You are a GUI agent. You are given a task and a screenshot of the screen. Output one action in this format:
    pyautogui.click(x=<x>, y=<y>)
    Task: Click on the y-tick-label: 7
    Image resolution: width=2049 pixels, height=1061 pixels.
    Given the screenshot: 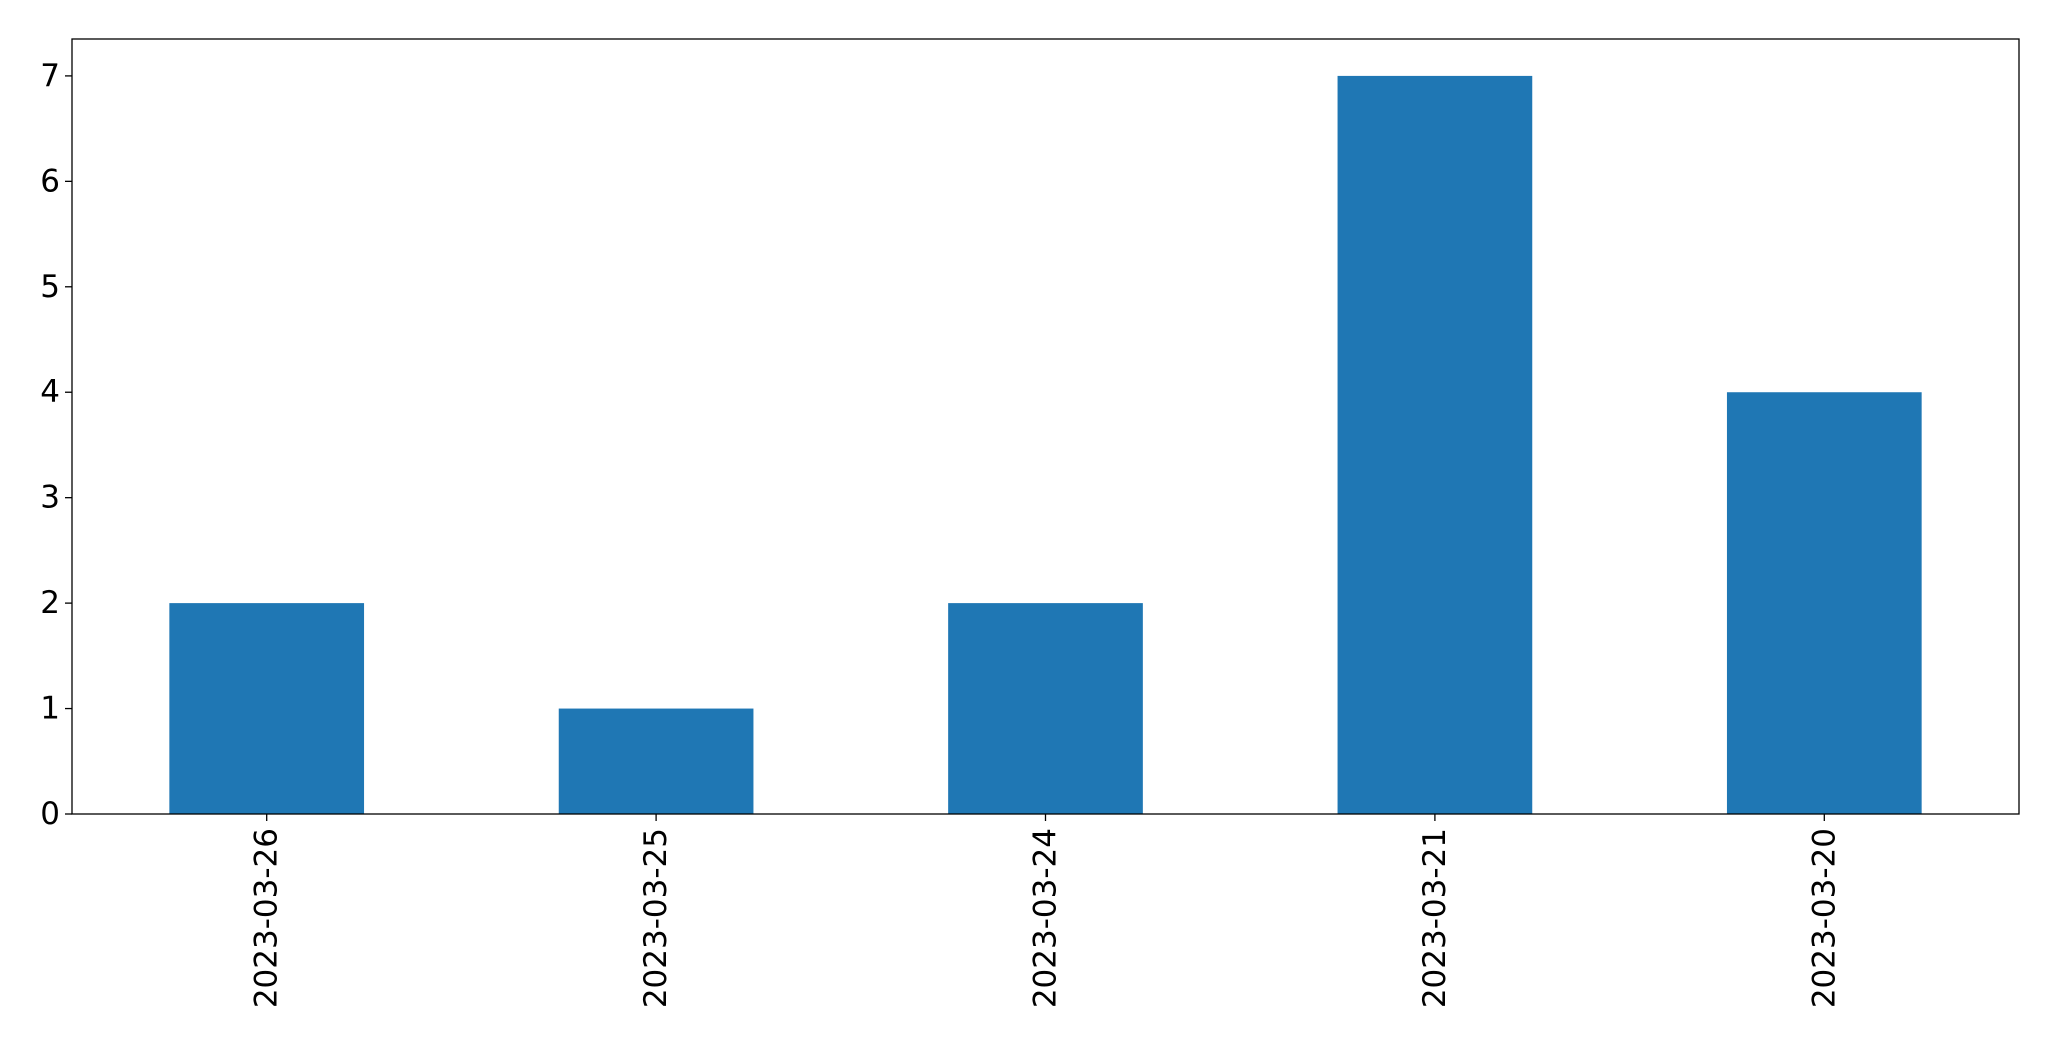 What is the action you would take?
    pyautogui.click(x=50, y=76)
    